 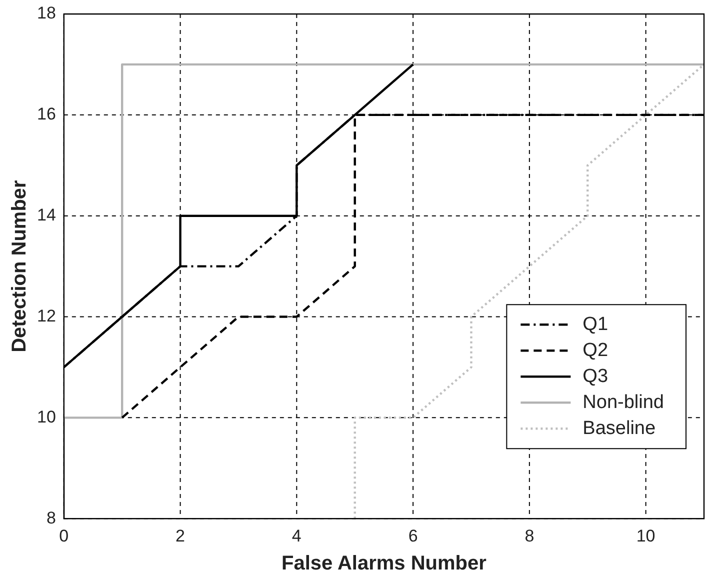 I want to click on y-tick-label: 12, so click(x=46, y=316).